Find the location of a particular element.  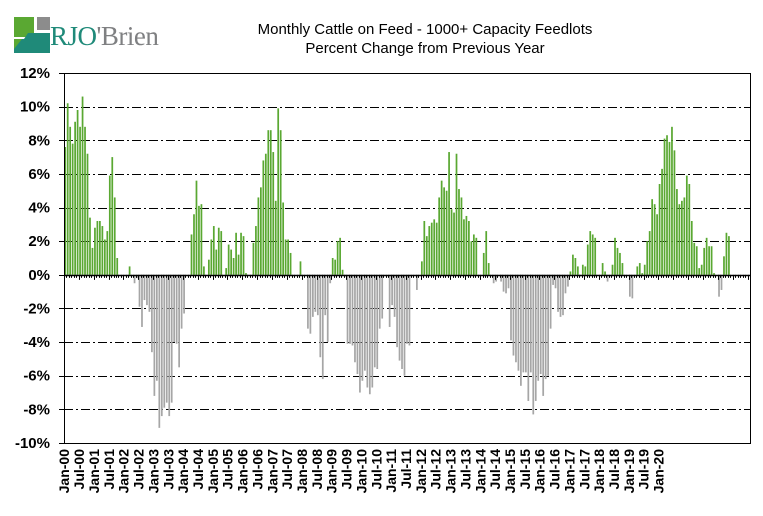

x-tick-label: Jan-09 is located at coordinates (332, 471).